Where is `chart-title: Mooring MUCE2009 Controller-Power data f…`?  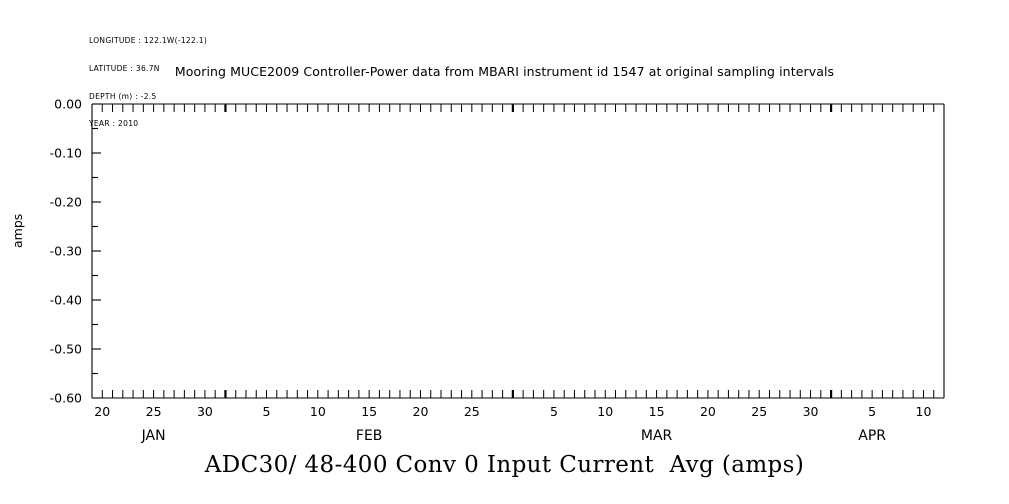
chart-title: Mooring MUCE2009 Controller-Power data f… is located at coordinates (504, 71).